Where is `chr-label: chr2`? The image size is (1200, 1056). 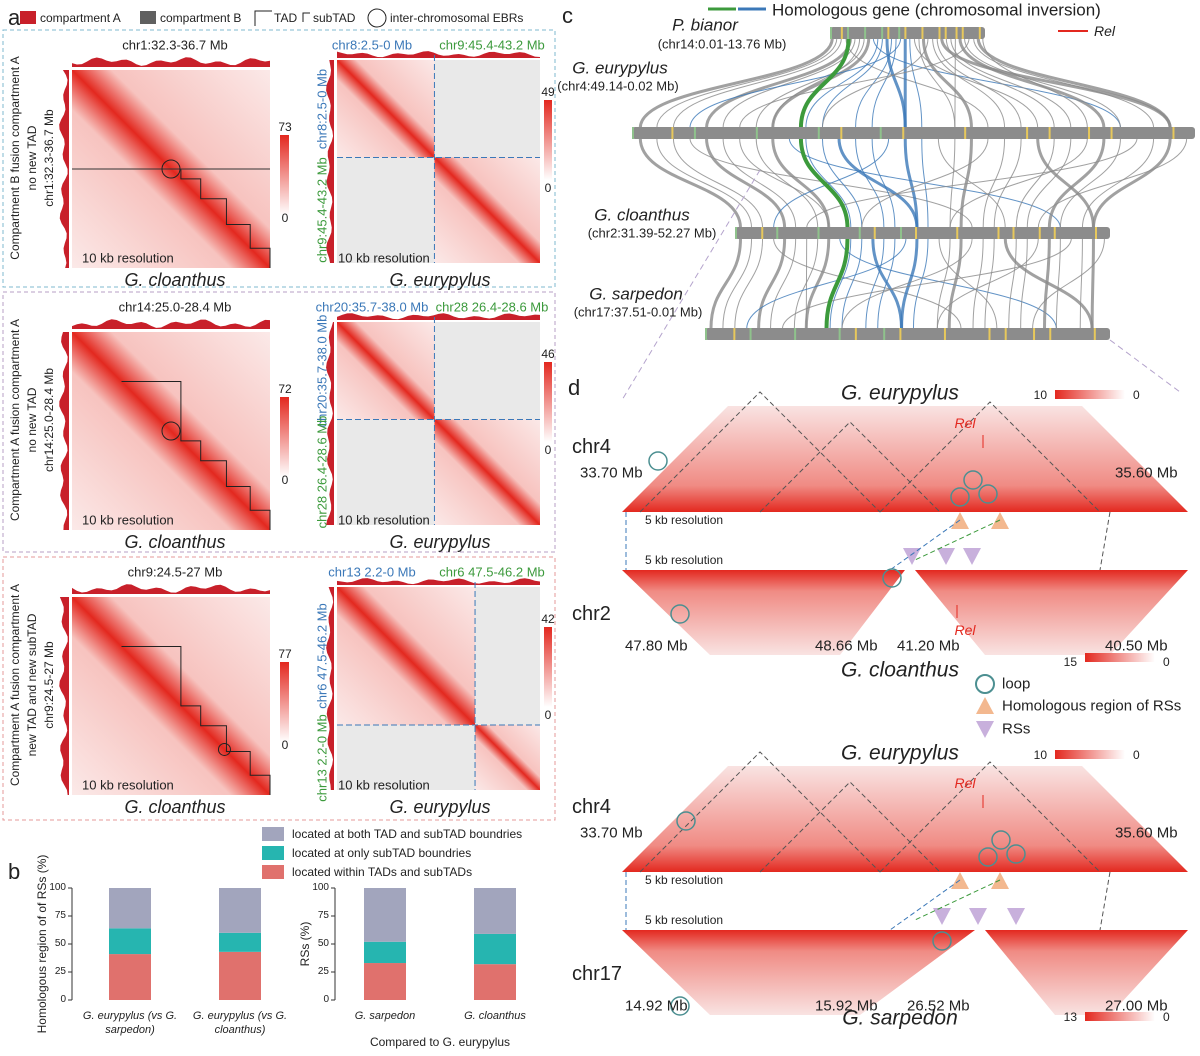 chr-label: chr2 is located at coordinates (591, 614).